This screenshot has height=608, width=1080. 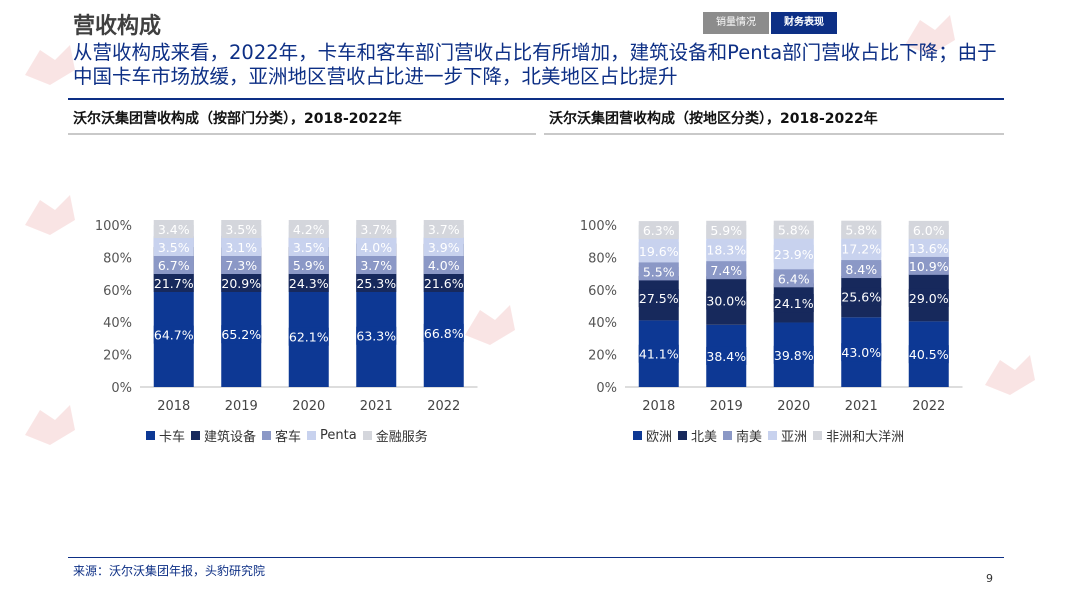 What do you see at coordinates (117, 356) in the screenshot?
I see `y-tick-label: 20%` at bounding box center [117, 356].